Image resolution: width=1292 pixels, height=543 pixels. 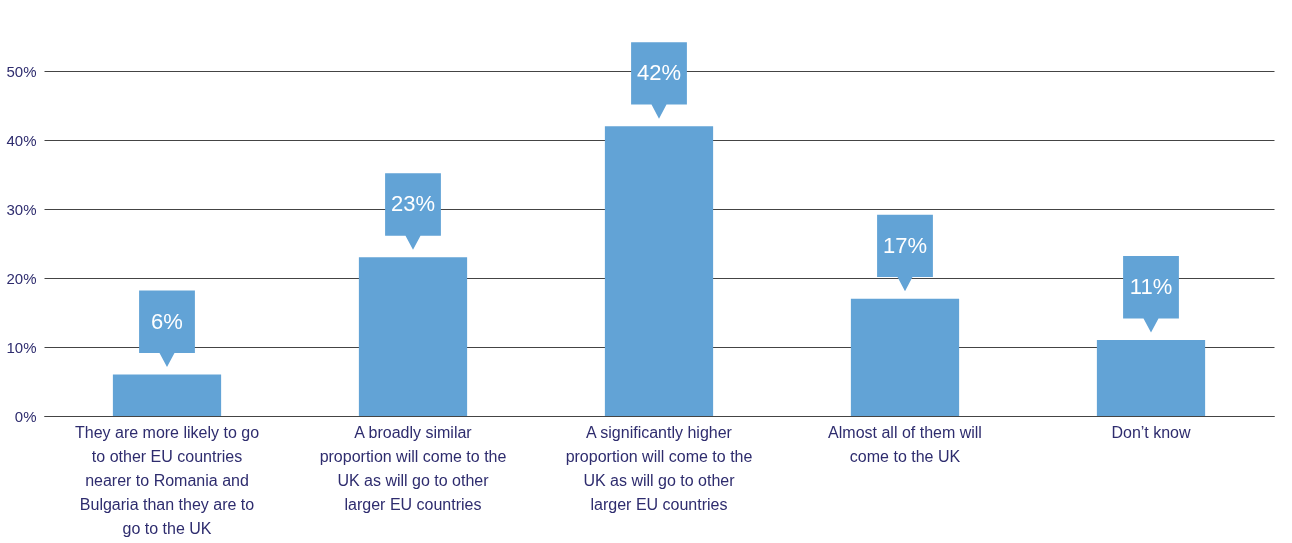 What do you see at coordinates (413, 204) in the screenshot?
I see `data-label: 23%` at bounding box center [413, 204].